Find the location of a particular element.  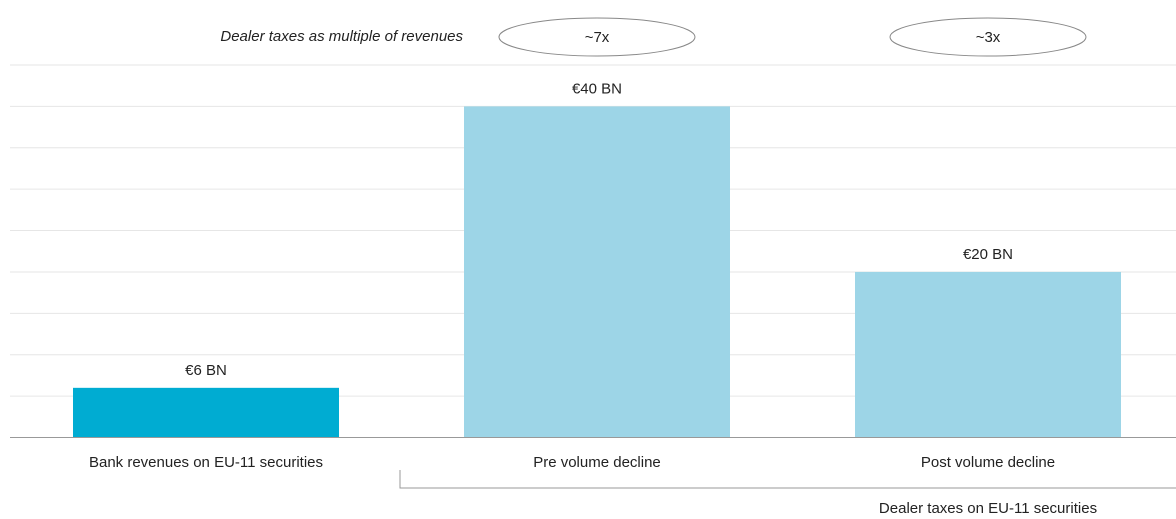

group-label: Dealer taxes on EU-11 securities is located at coordinates (988, 508).